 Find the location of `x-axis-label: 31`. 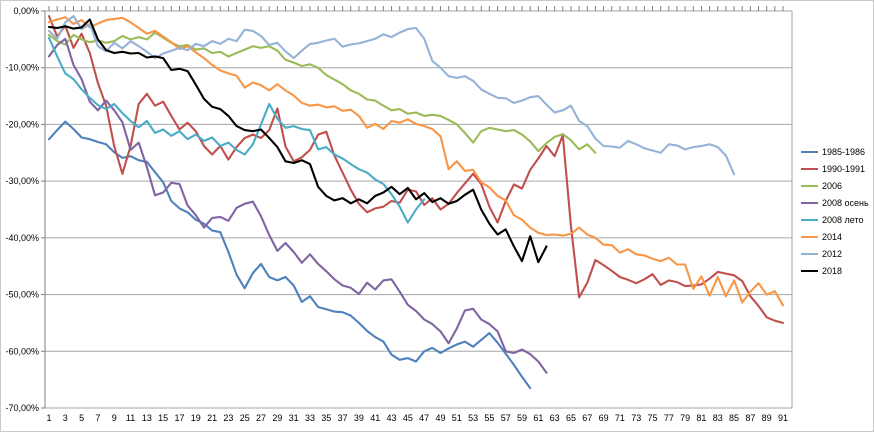

x-axis-label: 31 is located at coordinates (294, 418).